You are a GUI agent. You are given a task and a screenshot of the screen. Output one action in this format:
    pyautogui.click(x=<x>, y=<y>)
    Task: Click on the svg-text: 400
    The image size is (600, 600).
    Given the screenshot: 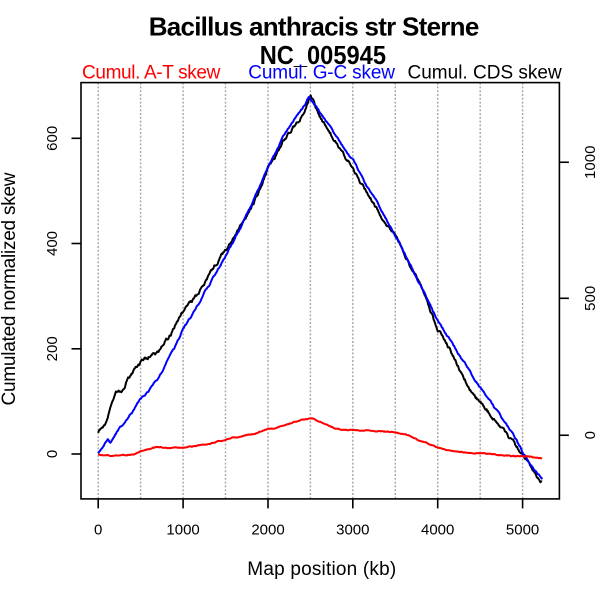 What is the action you would take?
    pyautogui.click(x=52, y=243)
    